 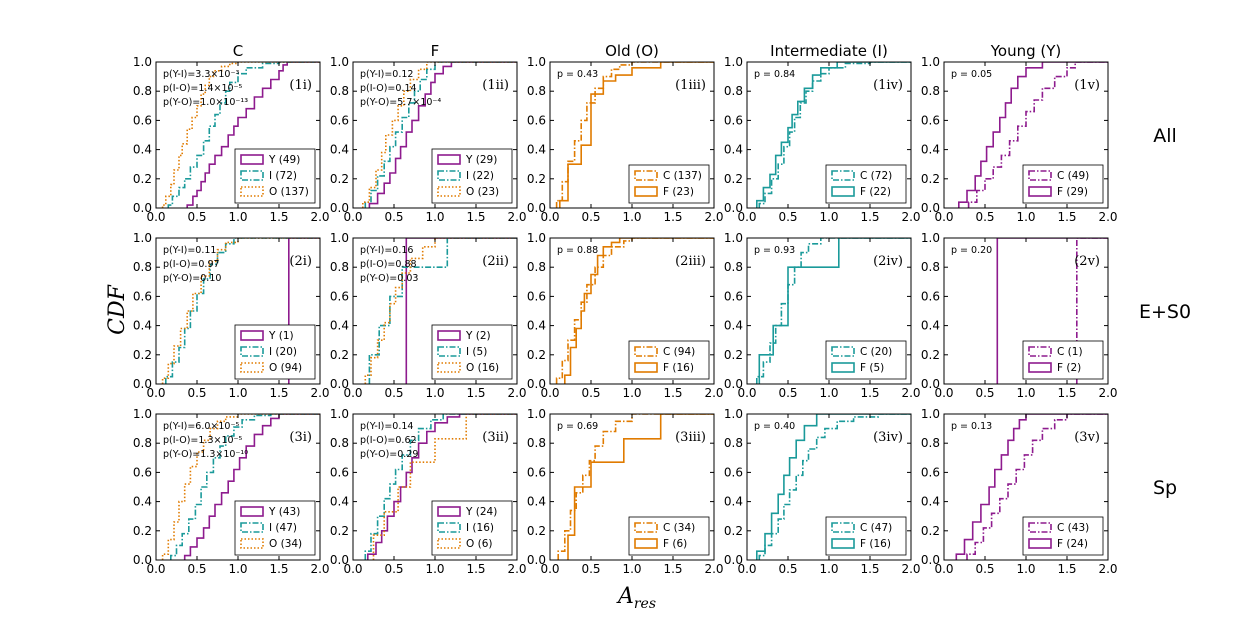 I want to click on panel-label: (2i), so click(x=300, y=261).